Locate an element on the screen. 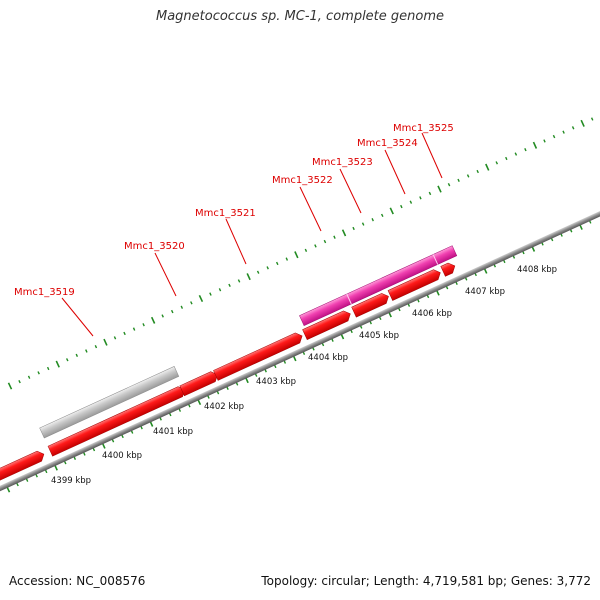 The height and width of the screenshot is (600, 600). scale-label: 4404 kbp is located at coordinates (328, 358).